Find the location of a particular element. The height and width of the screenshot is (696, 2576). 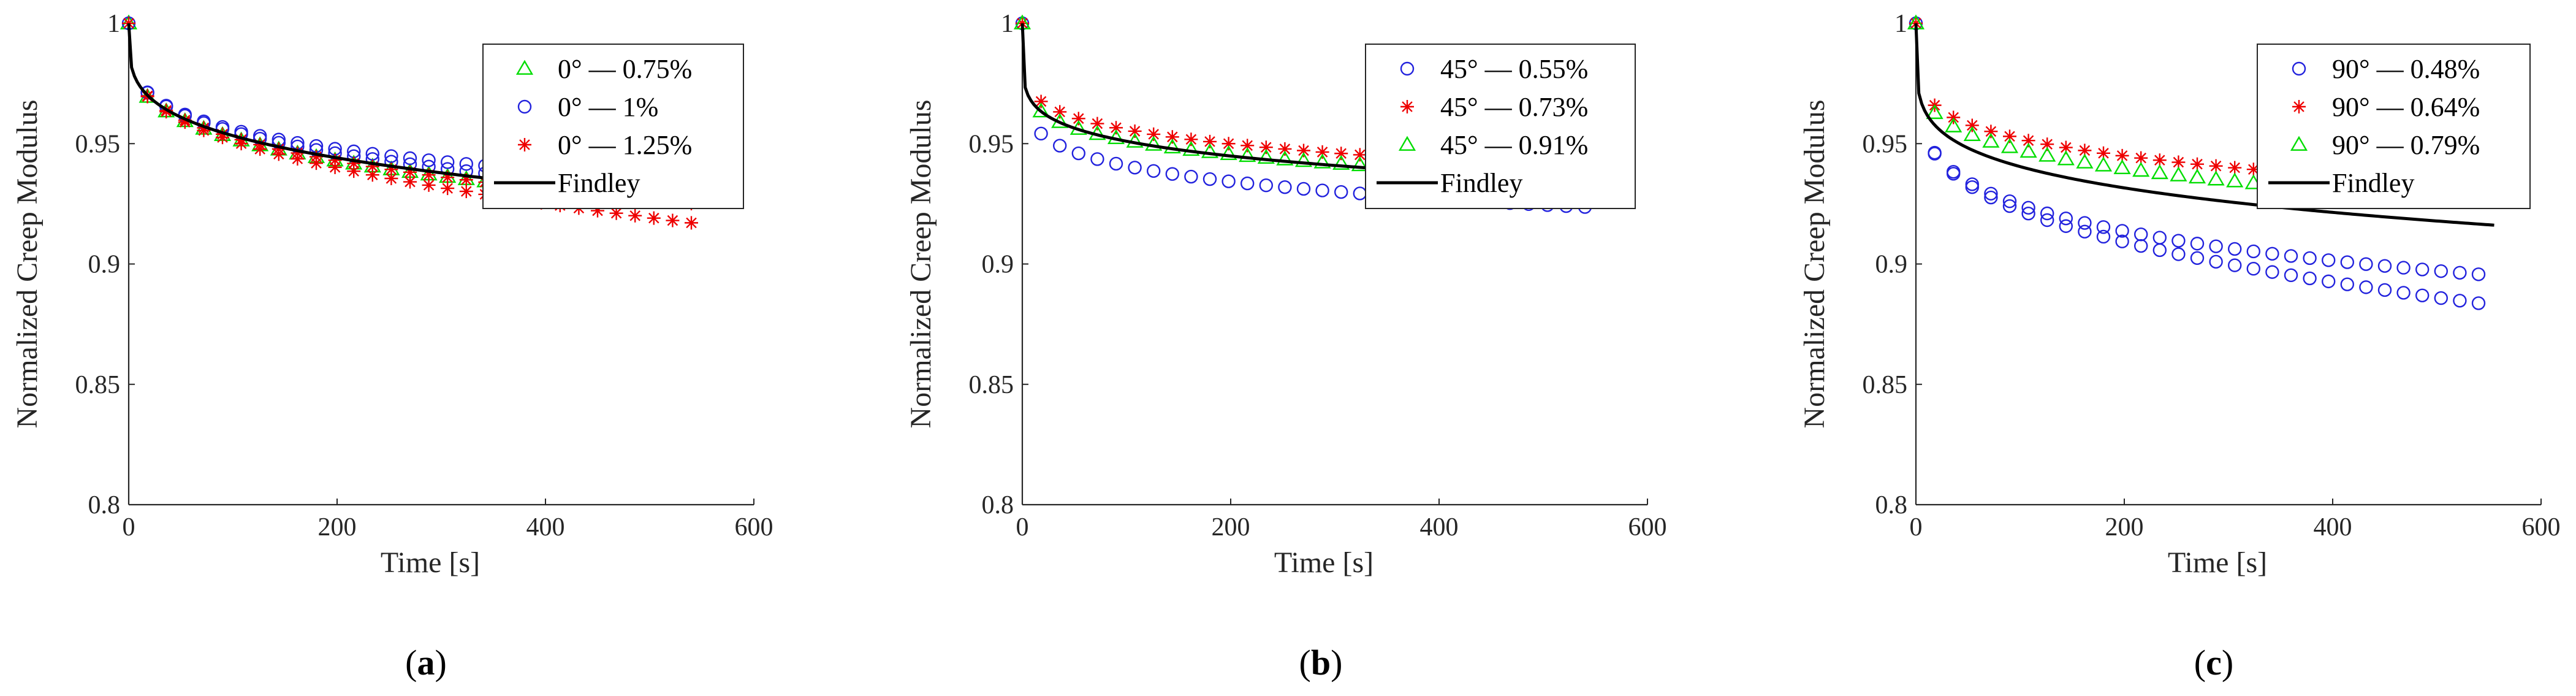

legend-label: 90° — 0.79% is located at coordinates (2406, 145).